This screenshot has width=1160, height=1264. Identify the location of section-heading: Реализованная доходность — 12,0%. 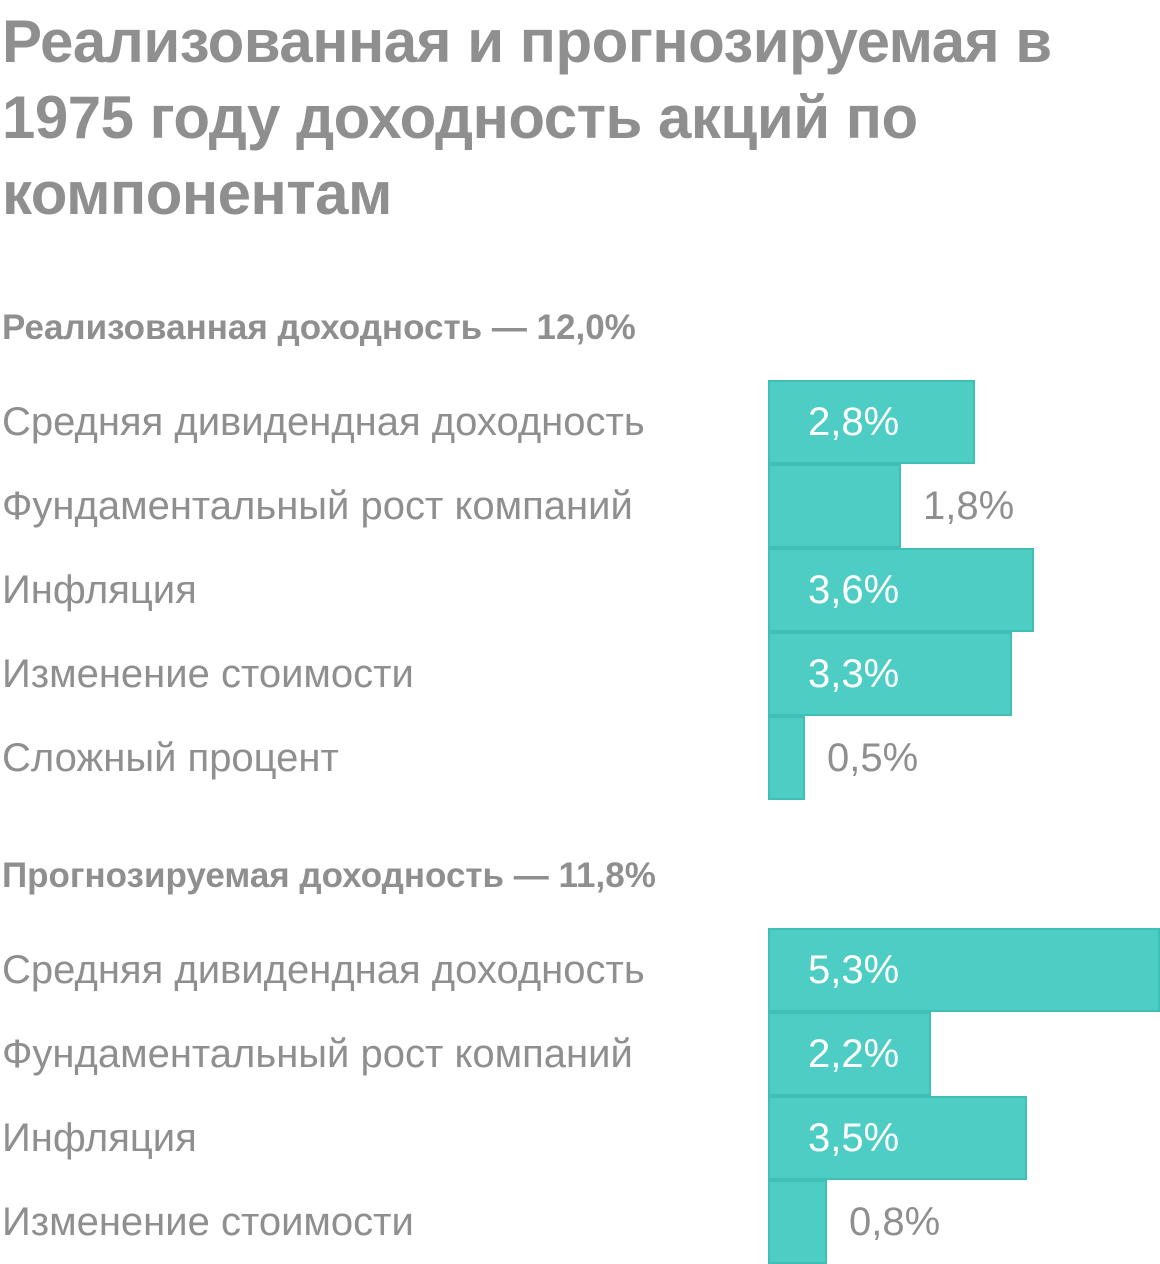
(319, 327).